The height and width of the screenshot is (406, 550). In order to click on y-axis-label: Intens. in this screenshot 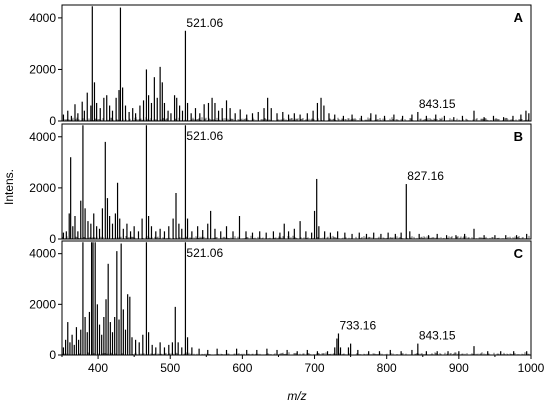, I will do `click(9, 187)`.